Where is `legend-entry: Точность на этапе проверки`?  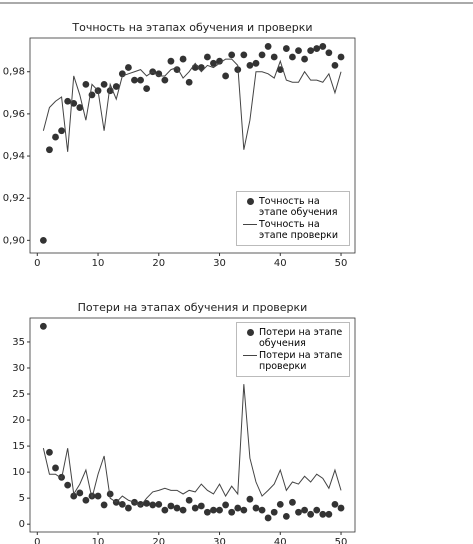
legend-entry: Точность на этапе проверки is located at coordinates (293, 230).